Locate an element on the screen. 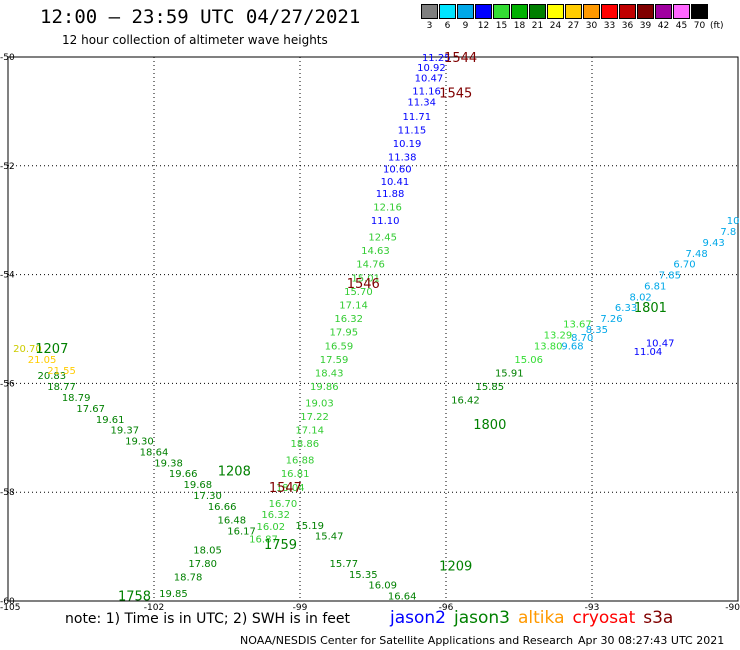  legend-cryosat: cryosat is located at coordinates (604, 618).